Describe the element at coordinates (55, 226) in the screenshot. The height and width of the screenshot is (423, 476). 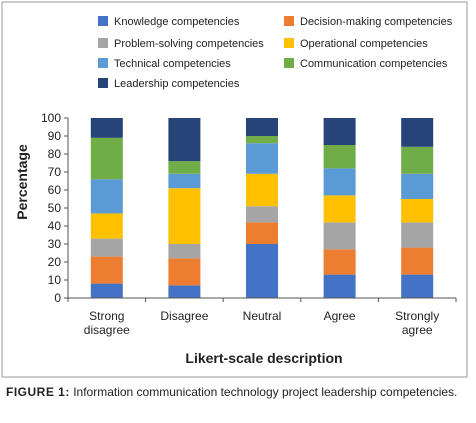
I see `y-tick-label: 40` at that location.